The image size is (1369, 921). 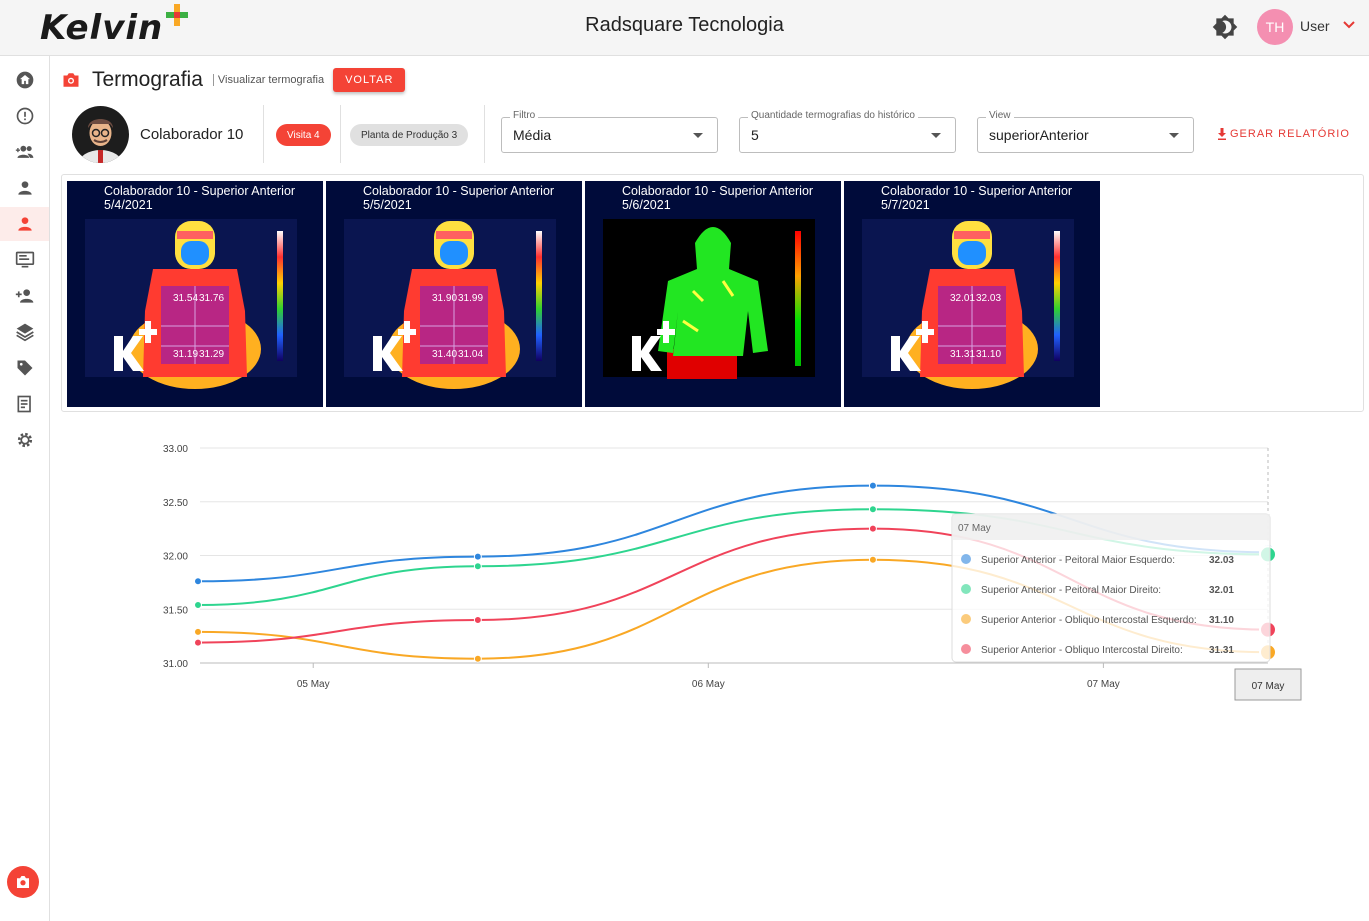 What do you see at coordinates (303, 135) in the screenshot?
I see `visit-chip: Visita 4` at bounding box center [303, 135].